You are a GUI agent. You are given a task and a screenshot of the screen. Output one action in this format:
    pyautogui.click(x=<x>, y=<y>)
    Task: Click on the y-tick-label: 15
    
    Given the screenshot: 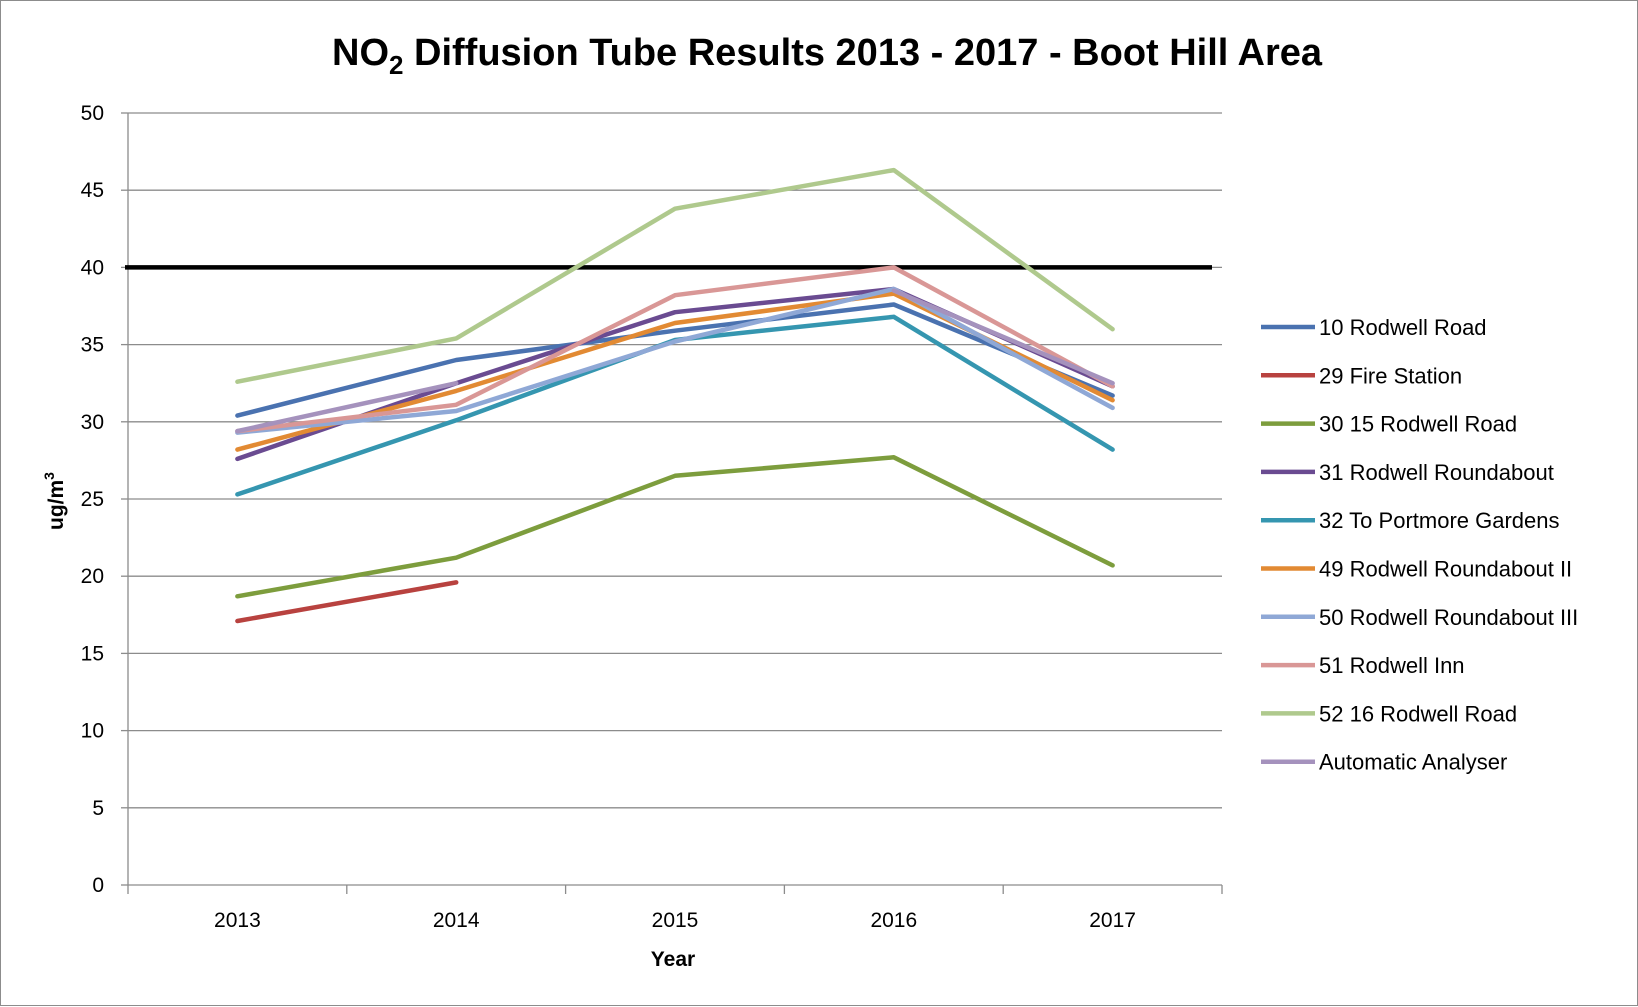 What is the action you would take?
    pyautogui.click(x=92, y=653)
    